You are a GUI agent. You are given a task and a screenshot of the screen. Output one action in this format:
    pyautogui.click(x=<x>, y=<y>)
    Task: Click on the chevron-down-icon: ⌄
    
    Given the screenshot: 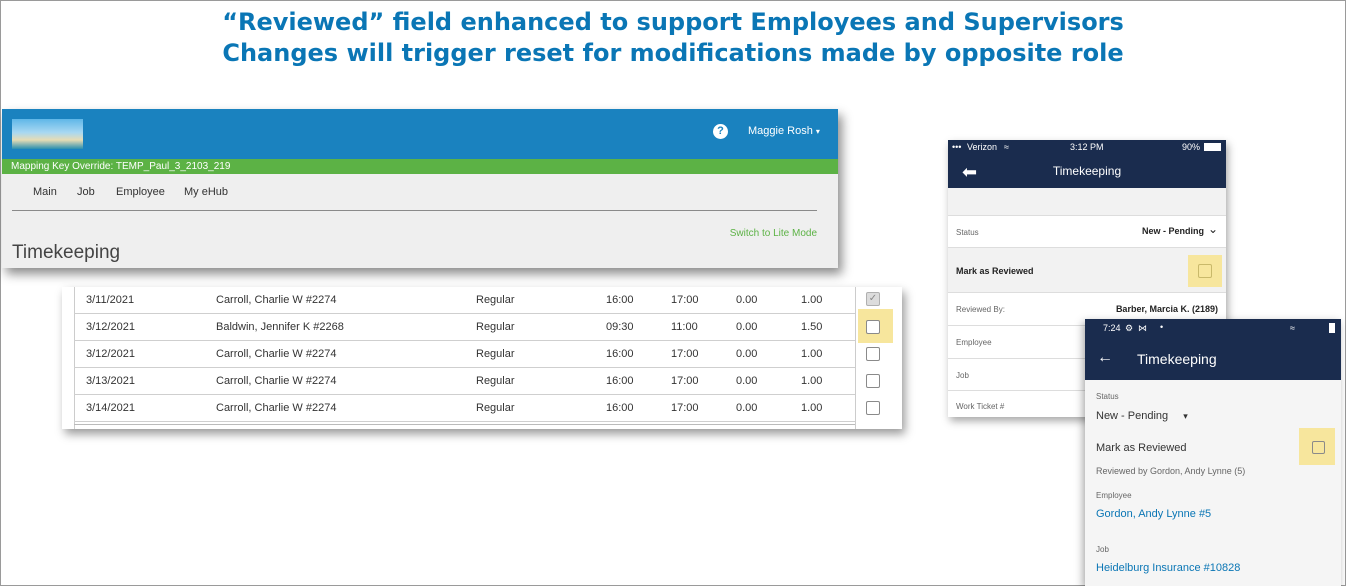 What is the action you would take?
    pyautogui.click(x=1212, y=229)
    